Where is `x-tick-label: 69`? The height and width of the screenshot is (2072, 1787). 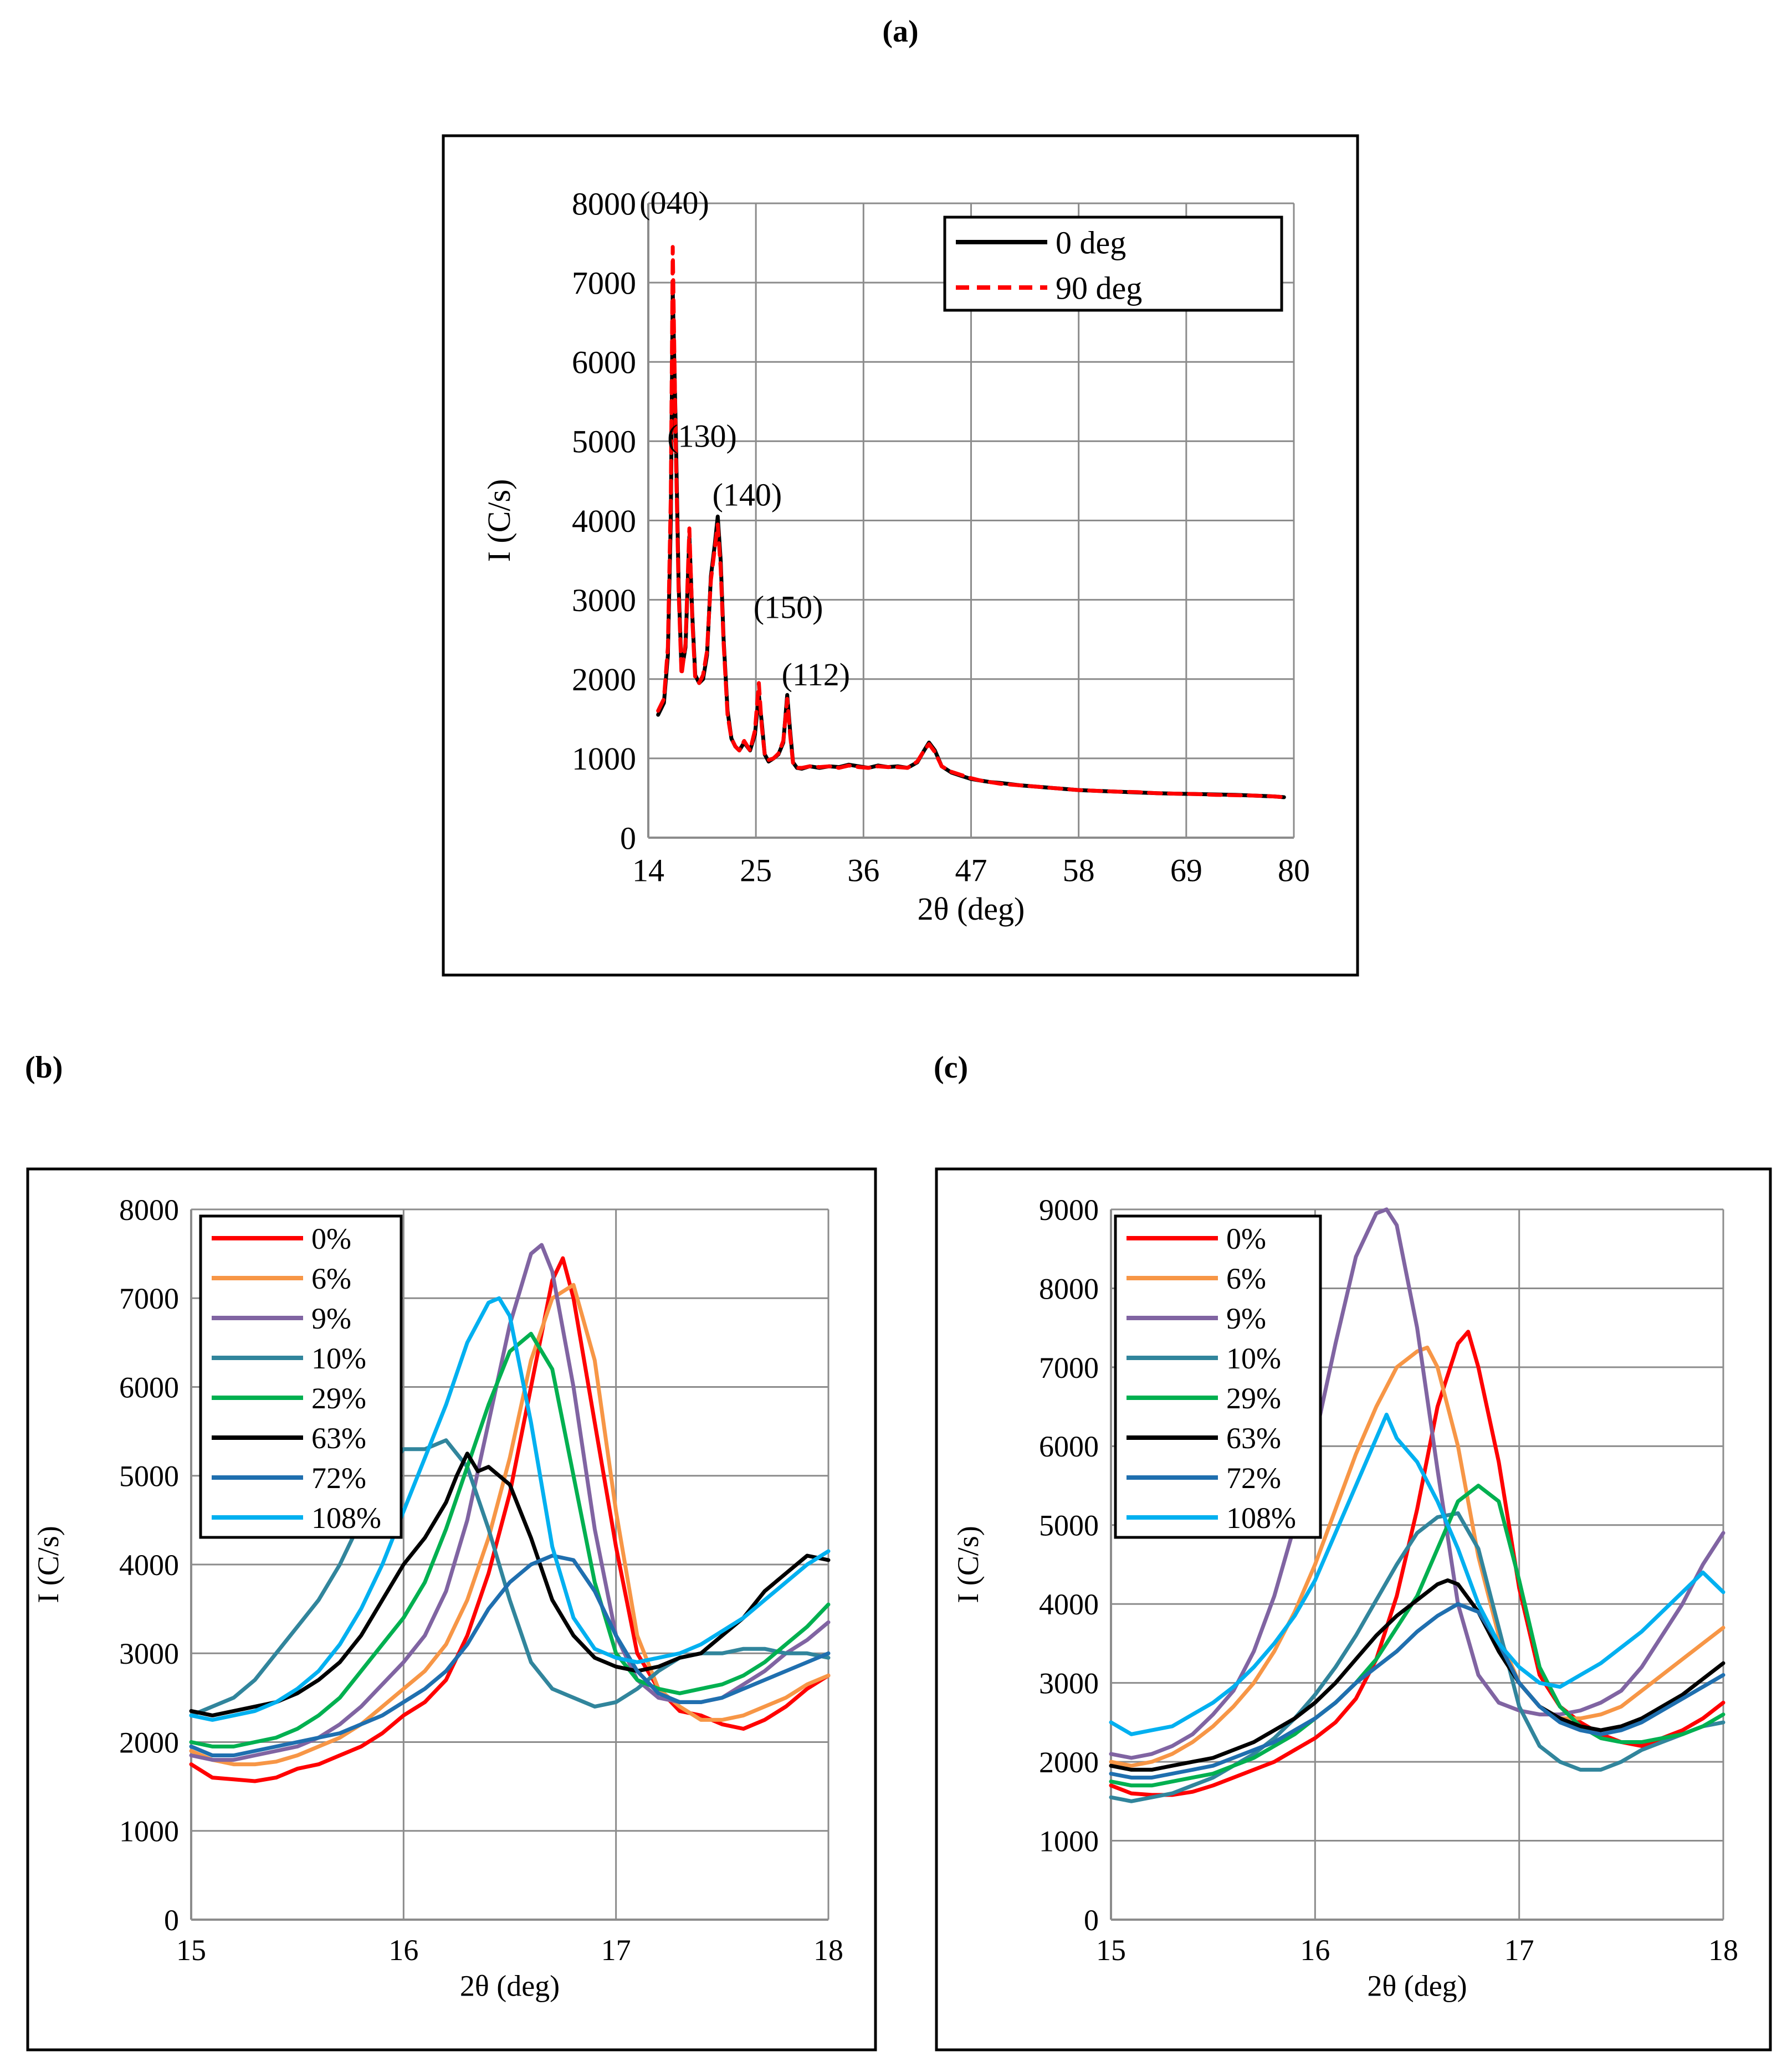 x-tick-label: 69 is located at coordinates (1186, 870).